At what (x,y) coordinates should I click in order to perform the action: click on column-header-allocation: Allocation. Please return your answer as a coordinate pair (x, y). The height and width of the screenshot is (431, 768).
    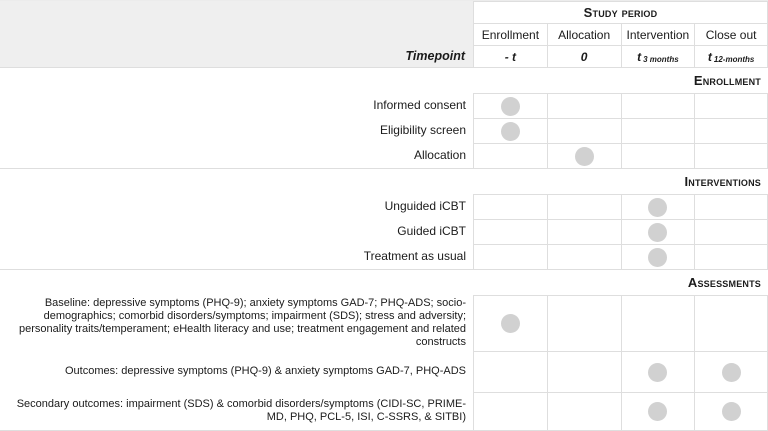
    Looking at the image, I should click on (583, 34).